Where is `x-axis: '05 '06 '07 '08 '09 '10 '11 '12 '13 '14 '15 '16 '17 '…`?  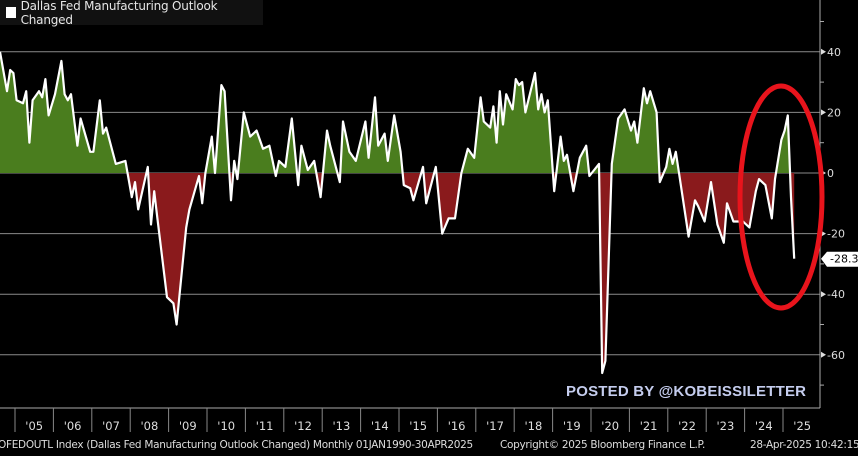
x-axis: '05 '06 '07 '08 '09 '10 '11 '12 '13 '14 '15 '16 '17 '… is located at coordinates (412, 420).